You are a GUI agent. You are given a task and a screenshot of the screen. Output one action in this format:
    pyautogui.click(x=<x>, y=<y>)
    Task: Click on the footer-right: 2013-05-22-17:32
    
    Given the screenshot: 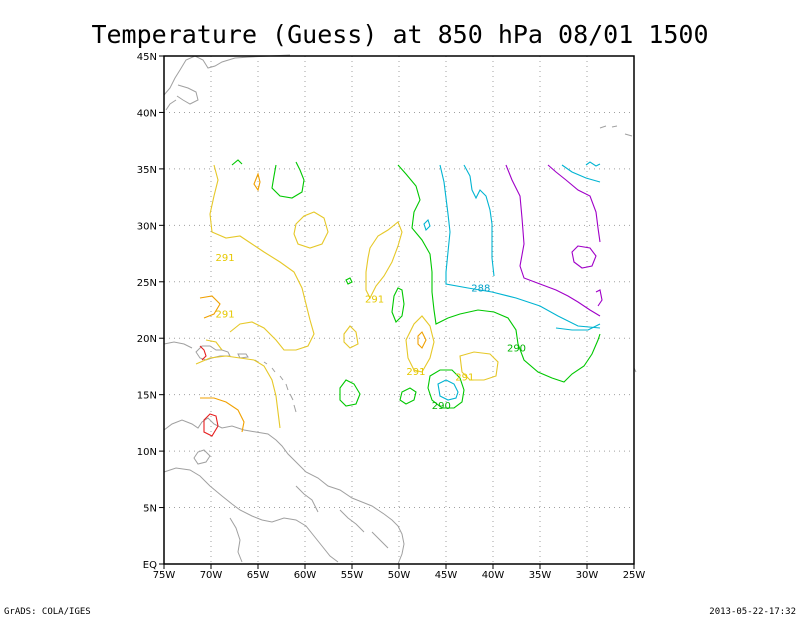 What is the action you would take?
    pyautogui.click(x=752, y=612)
    